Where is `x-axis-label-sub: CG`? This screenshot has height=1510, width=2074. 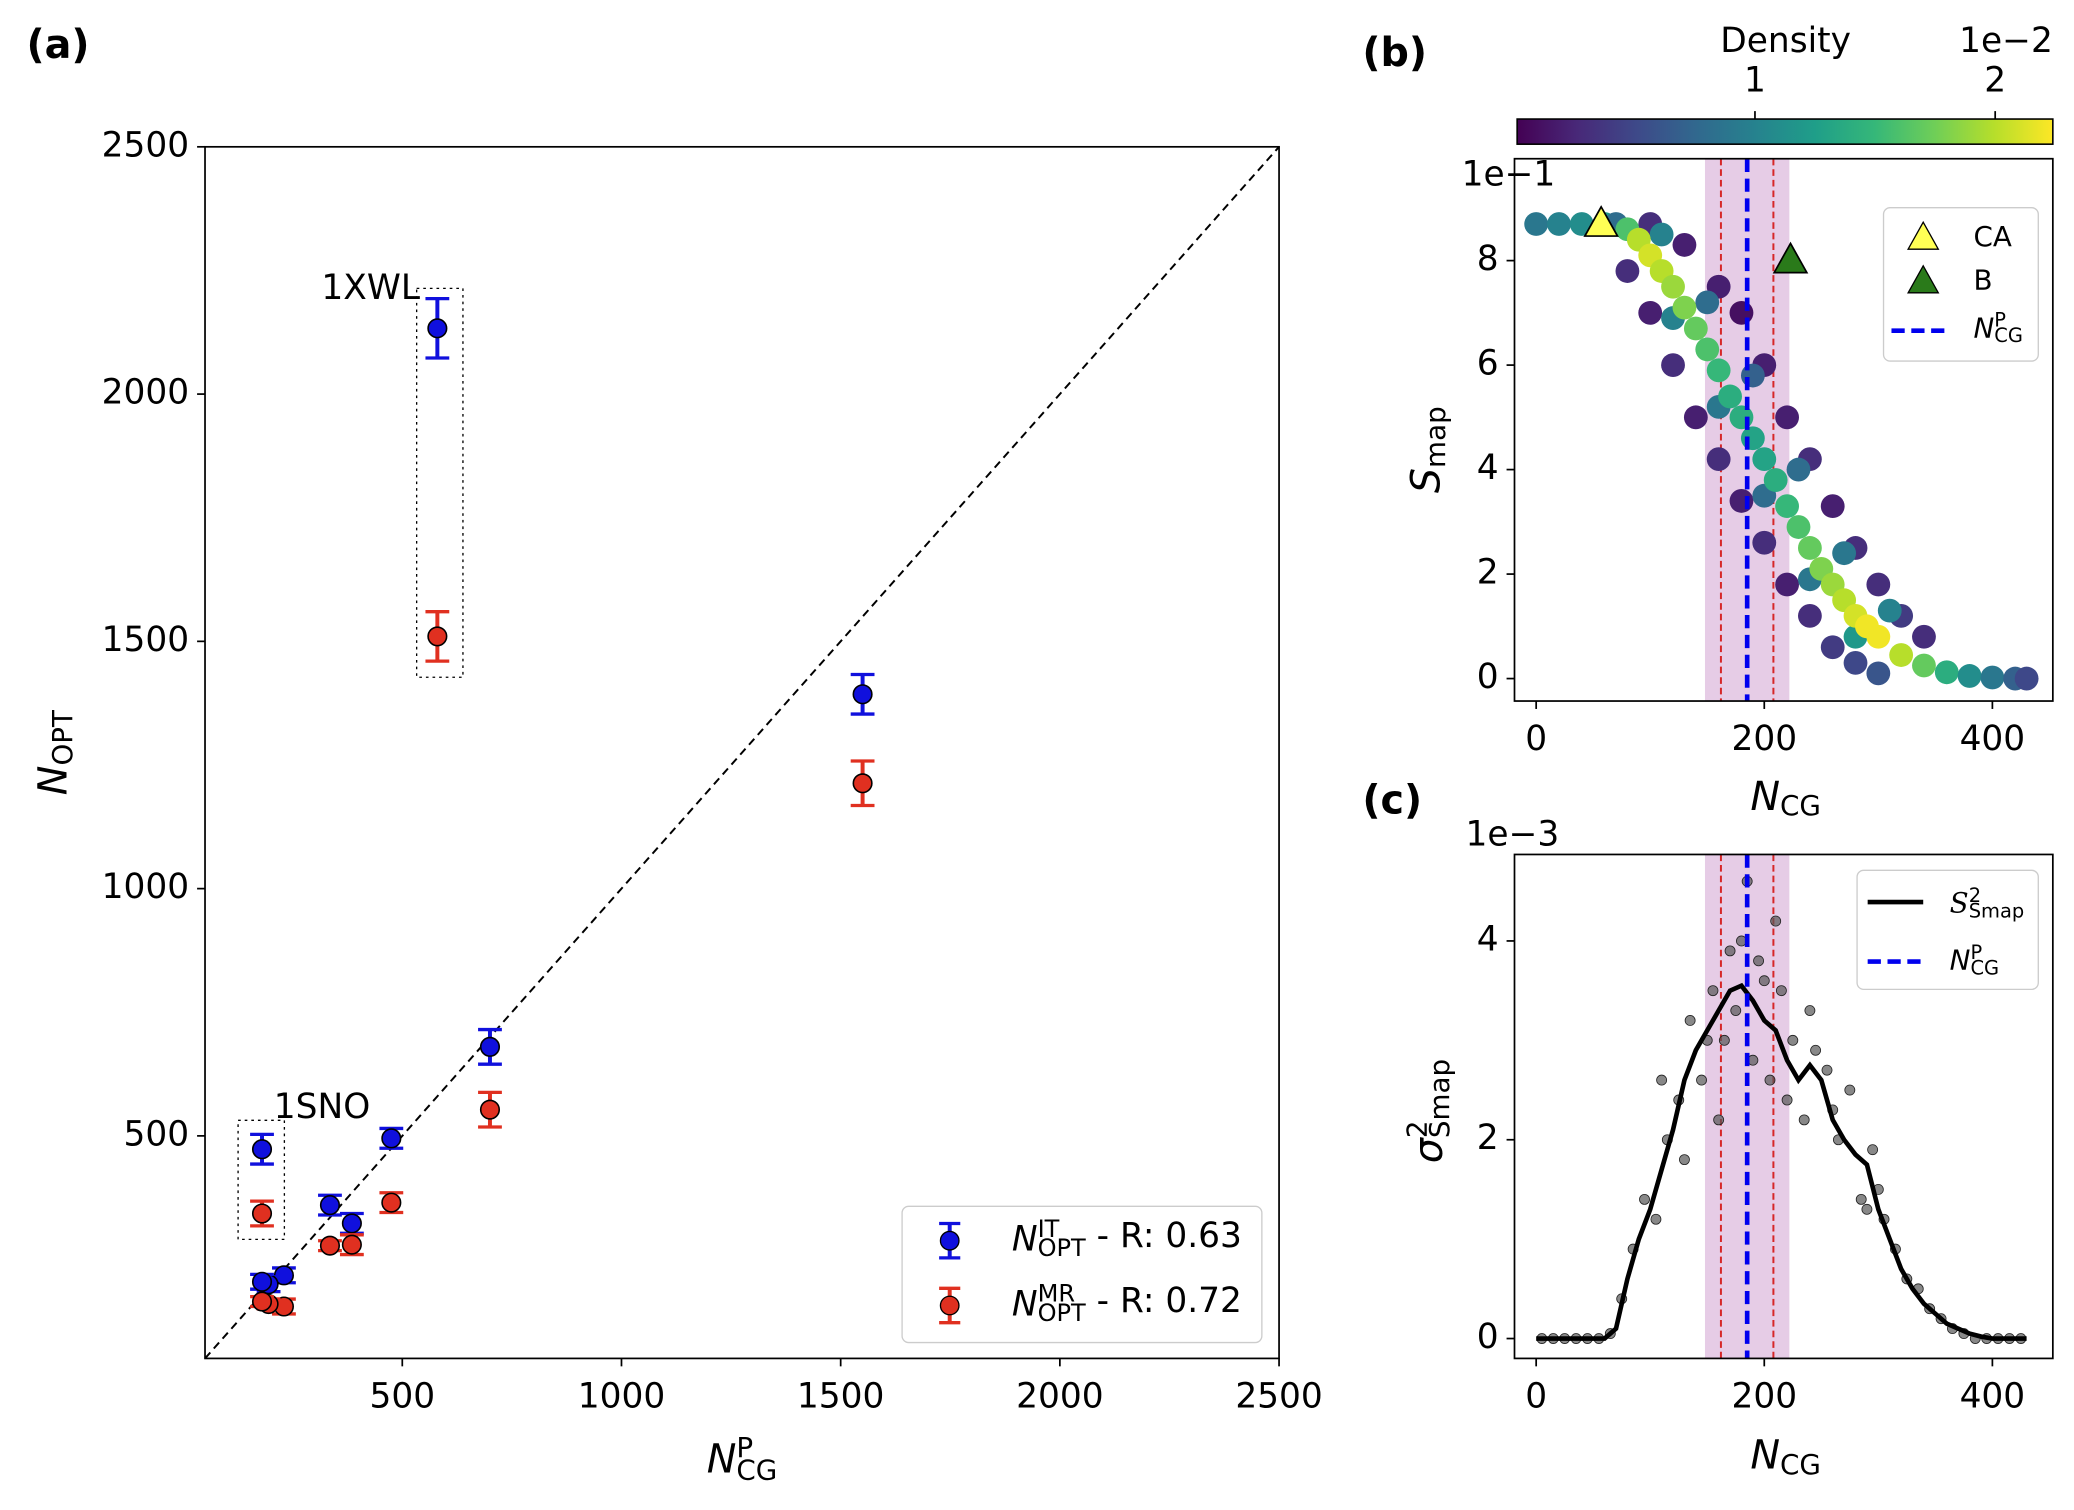 x-axis-label-sub: CG is located at coordinates (756, 1469).